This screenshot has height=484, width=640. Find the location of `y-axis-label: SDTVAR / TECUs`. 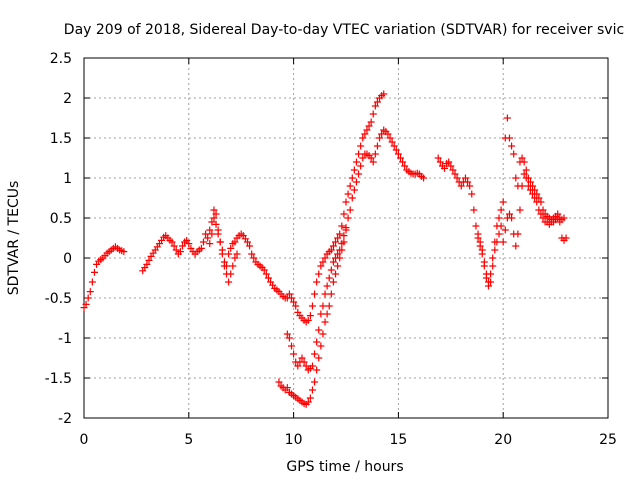

y-axis-label: SDTVAR / TECUs is located at coordinates (14, 238).